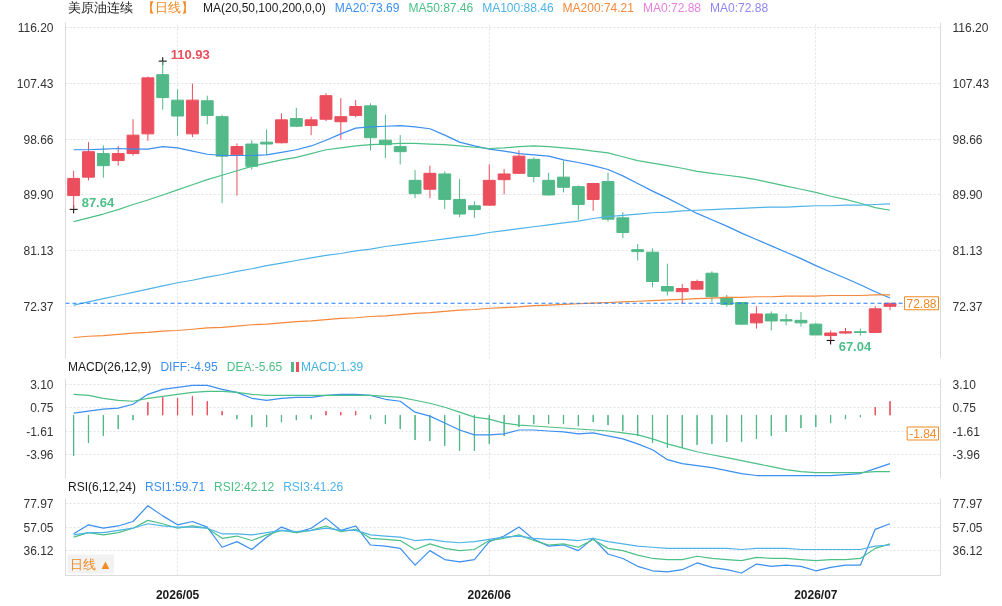  Describe the element at coordinates (38, 139) in the screenshot. I see `y-tick-label: 98.66` at that location.